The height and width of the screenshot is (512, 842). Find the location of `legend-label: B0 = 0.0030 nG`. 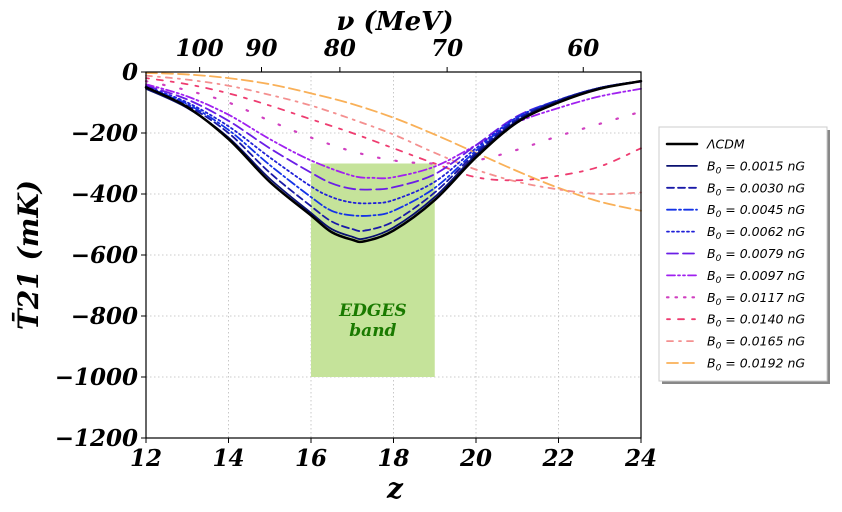

legend-label: B0 = 0.0030 nG is located at coordinates (756, 189).